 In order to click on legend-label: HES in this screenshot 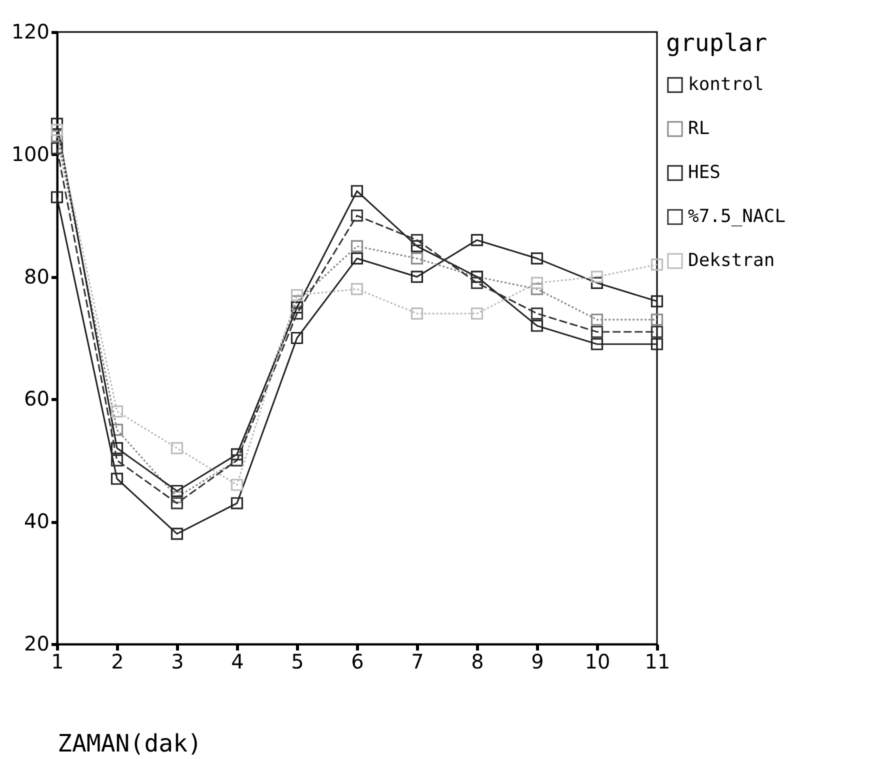, I will do `click(704, 172)`.